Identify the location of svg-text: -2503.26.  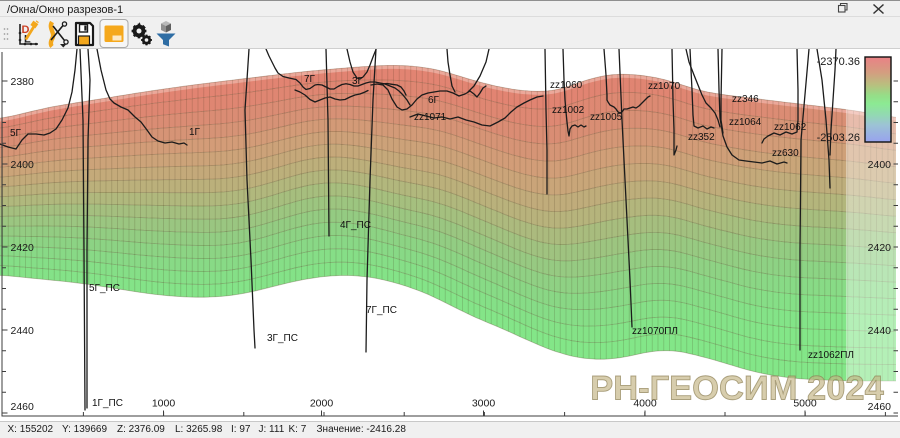
(838, 138).